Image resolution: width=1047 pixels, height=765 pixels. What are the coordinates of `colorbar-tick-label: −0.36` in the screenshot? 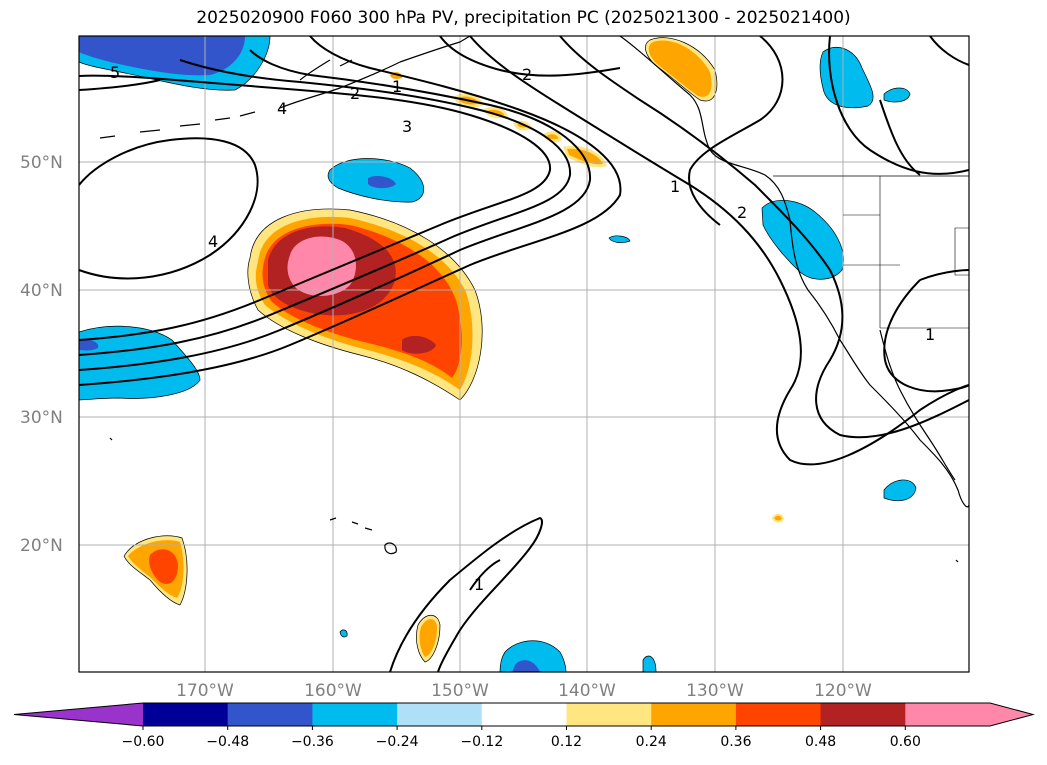 It's located at (312, 742).